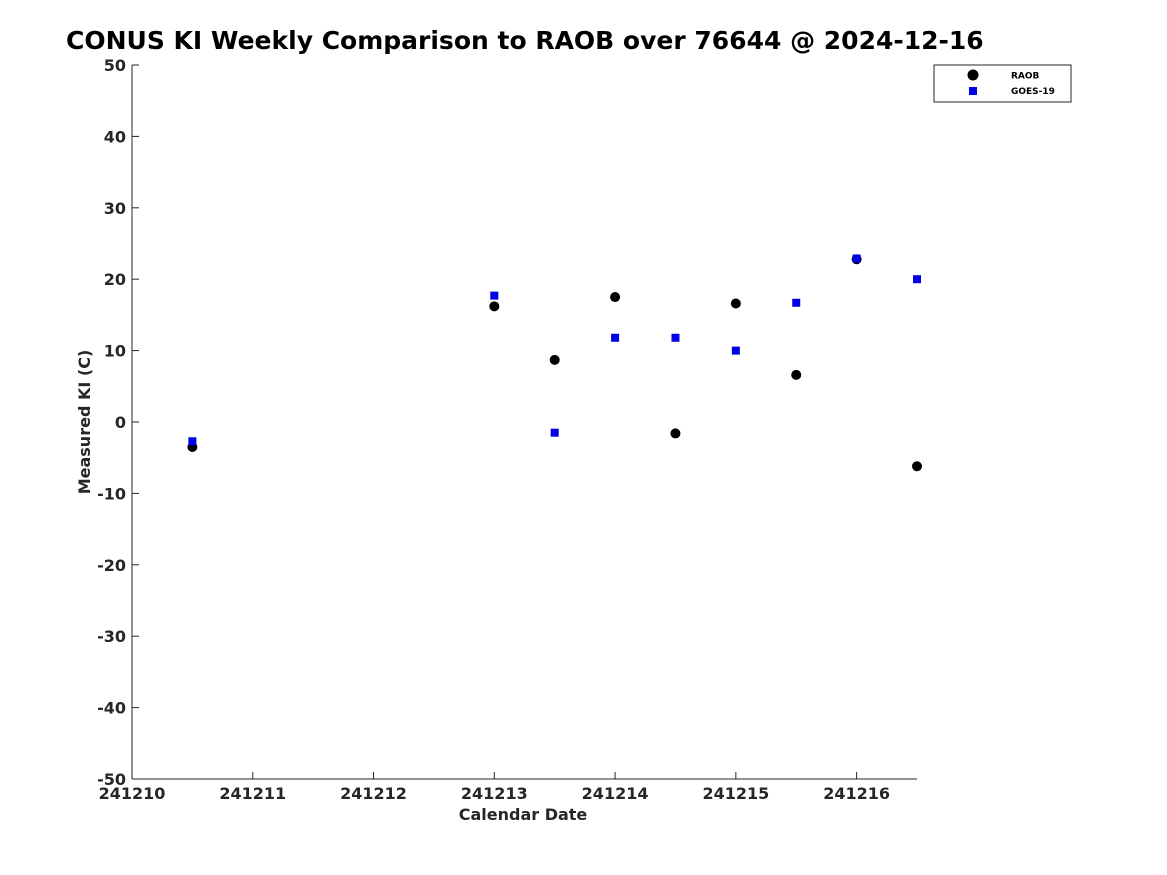 Image resolution: width=1167 pixels, height=875 pixels. I want to click on y-tick-label: 0, so click(120, 422).